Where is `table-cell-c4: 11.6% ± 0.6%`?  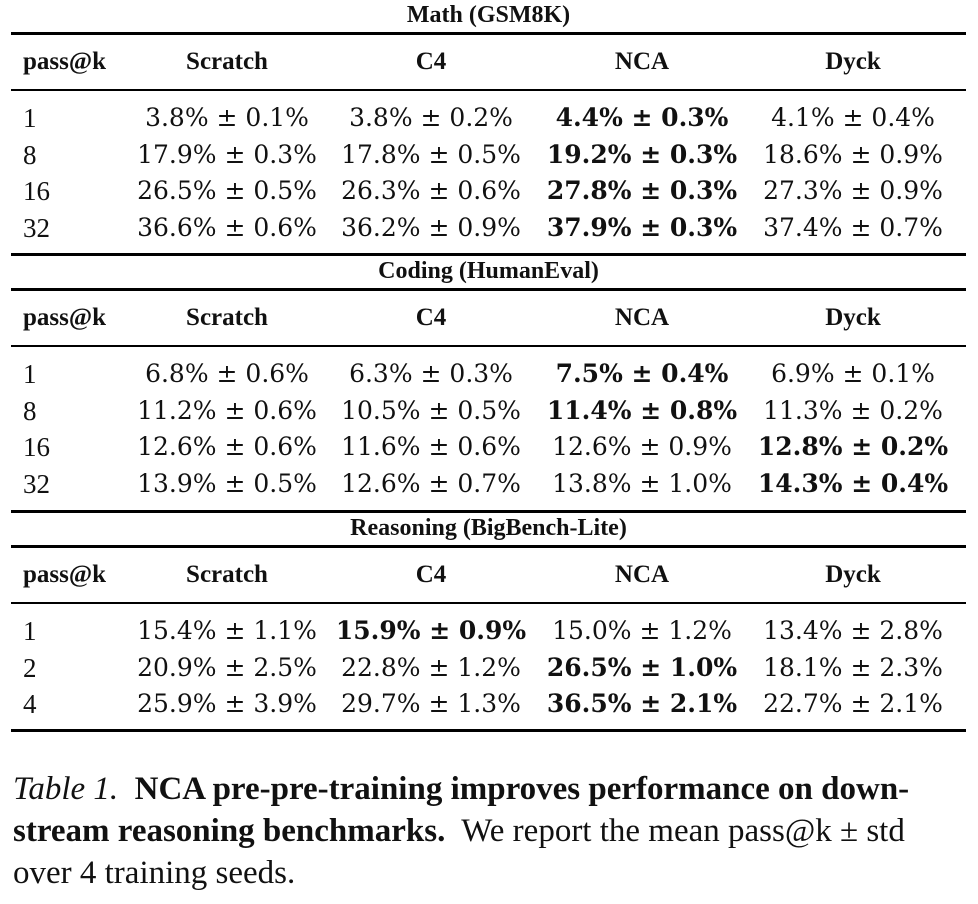 table-cell-c4: 11.6% ± 0.6% is located at coordinates (431, 446).